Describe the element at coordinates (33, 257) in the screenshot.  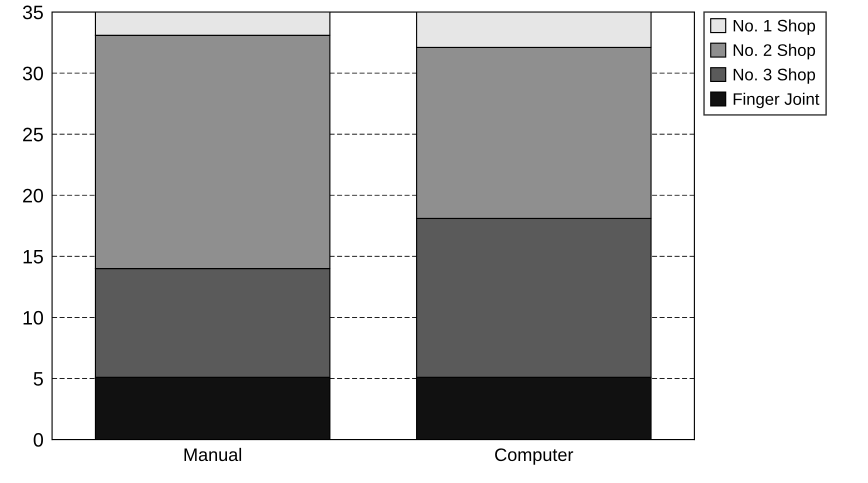
I see `y-tick-label: 15` at that location.